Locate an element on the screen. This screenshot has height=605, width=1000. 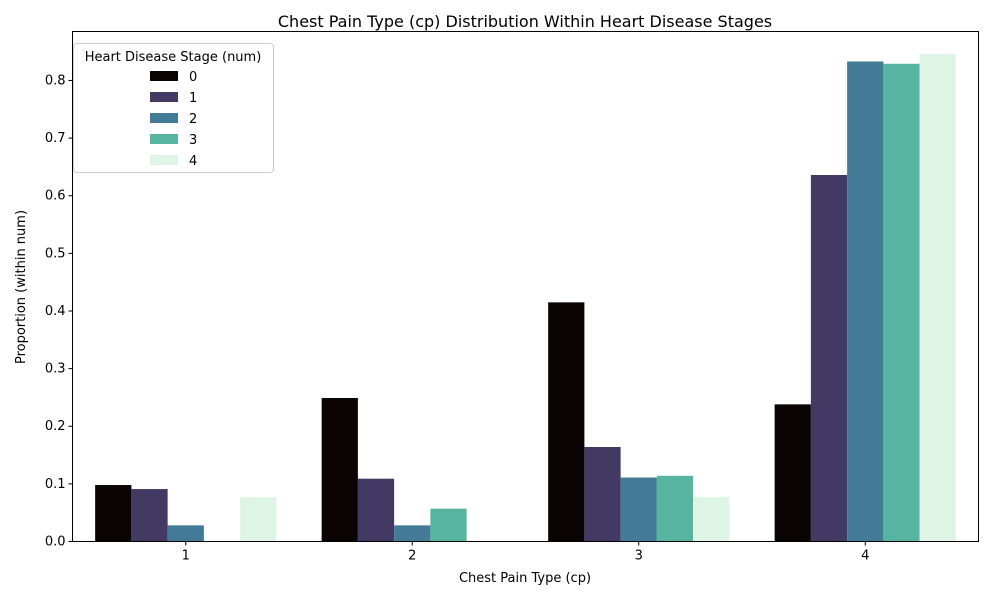
x-axis-label: Chest Pain Type (cp) is located at coordinates (525, 578).